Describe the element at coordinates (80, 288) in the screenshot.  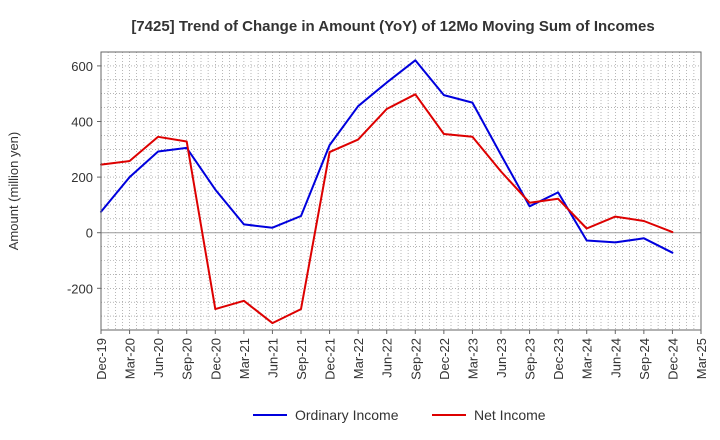
I see `y-tick-label-0: -200` at that location.